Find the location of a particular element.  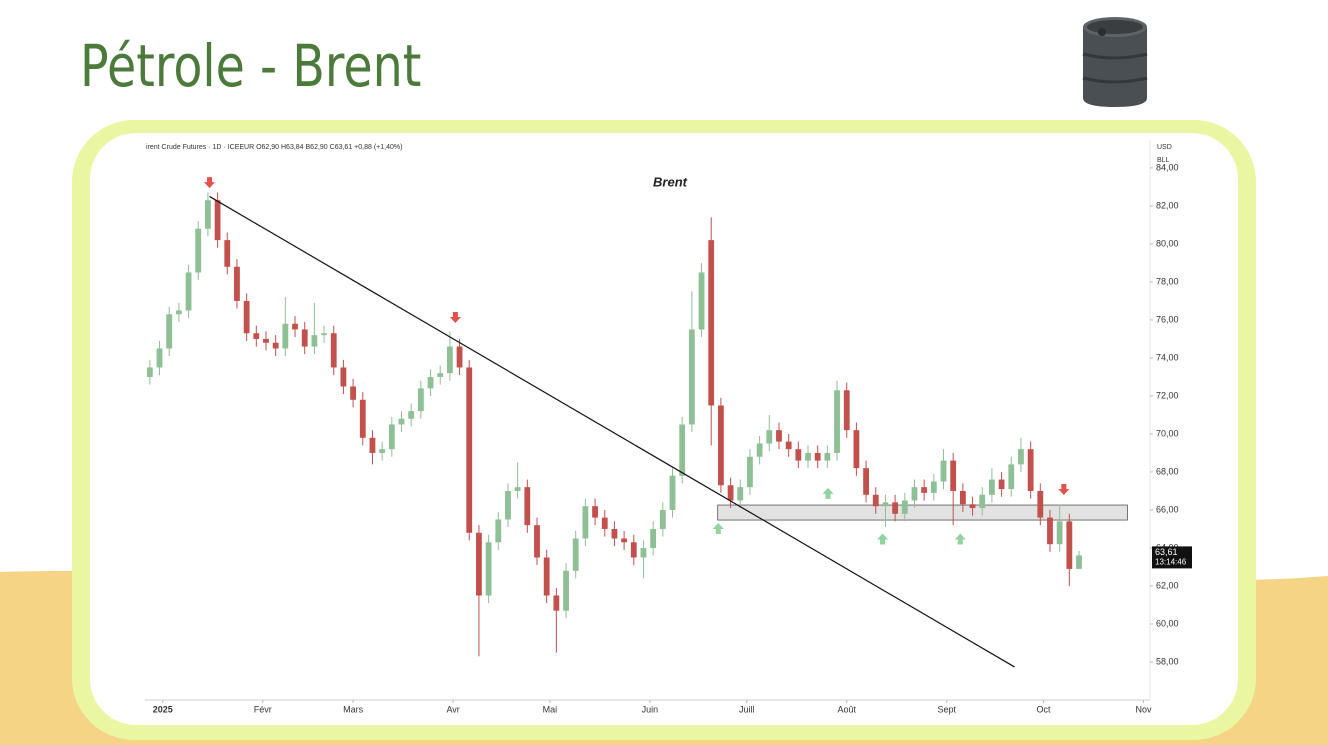

y-tick-label: 74,00 is located at coordinates (1167, 357).